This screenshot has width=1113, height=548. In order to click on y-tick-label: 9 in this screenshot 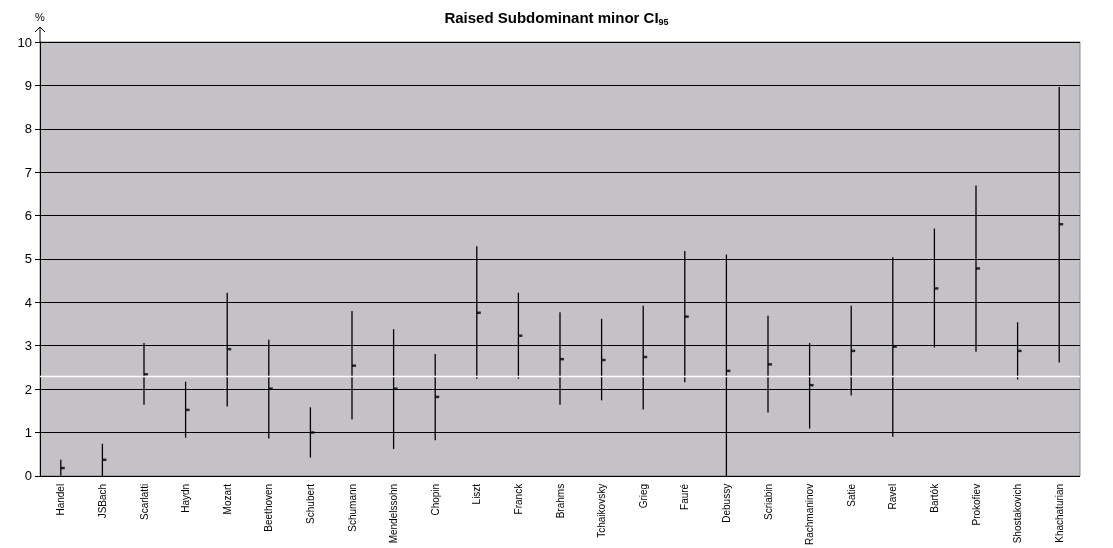, I will do `click(28, 85)`.